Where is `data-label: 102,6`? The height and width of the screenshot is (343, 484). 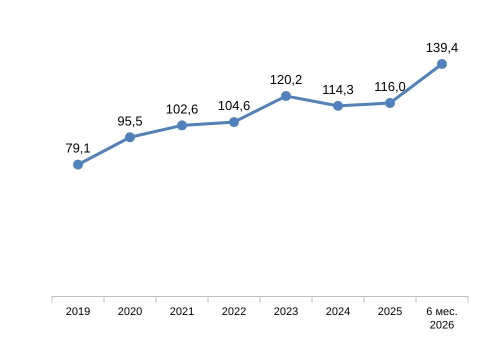
data-label: 102,6 is located at coordinates (182, 108).